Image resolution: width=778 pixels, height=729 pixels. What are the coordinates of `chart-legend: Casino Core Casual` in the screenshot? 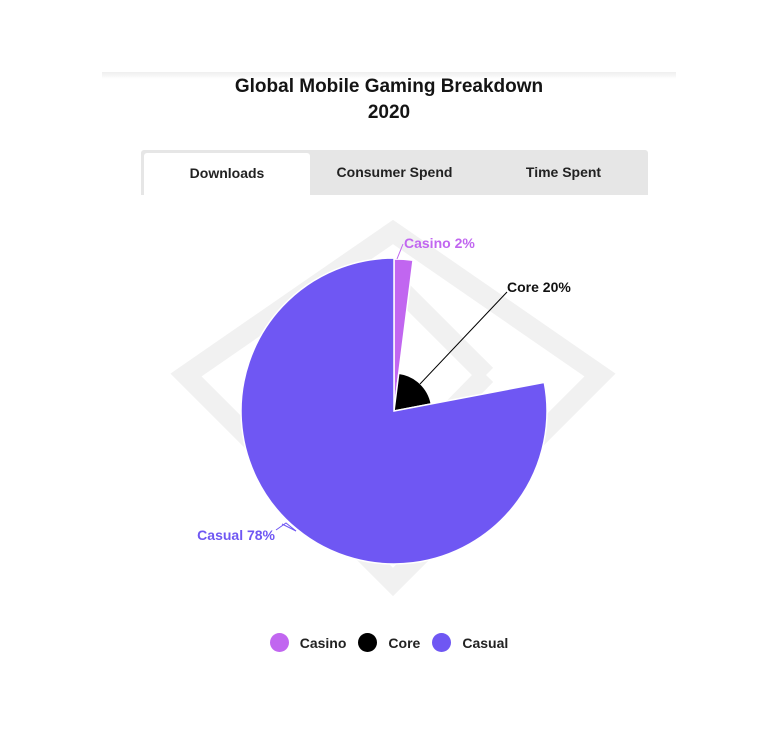 It's located at (389, 642).